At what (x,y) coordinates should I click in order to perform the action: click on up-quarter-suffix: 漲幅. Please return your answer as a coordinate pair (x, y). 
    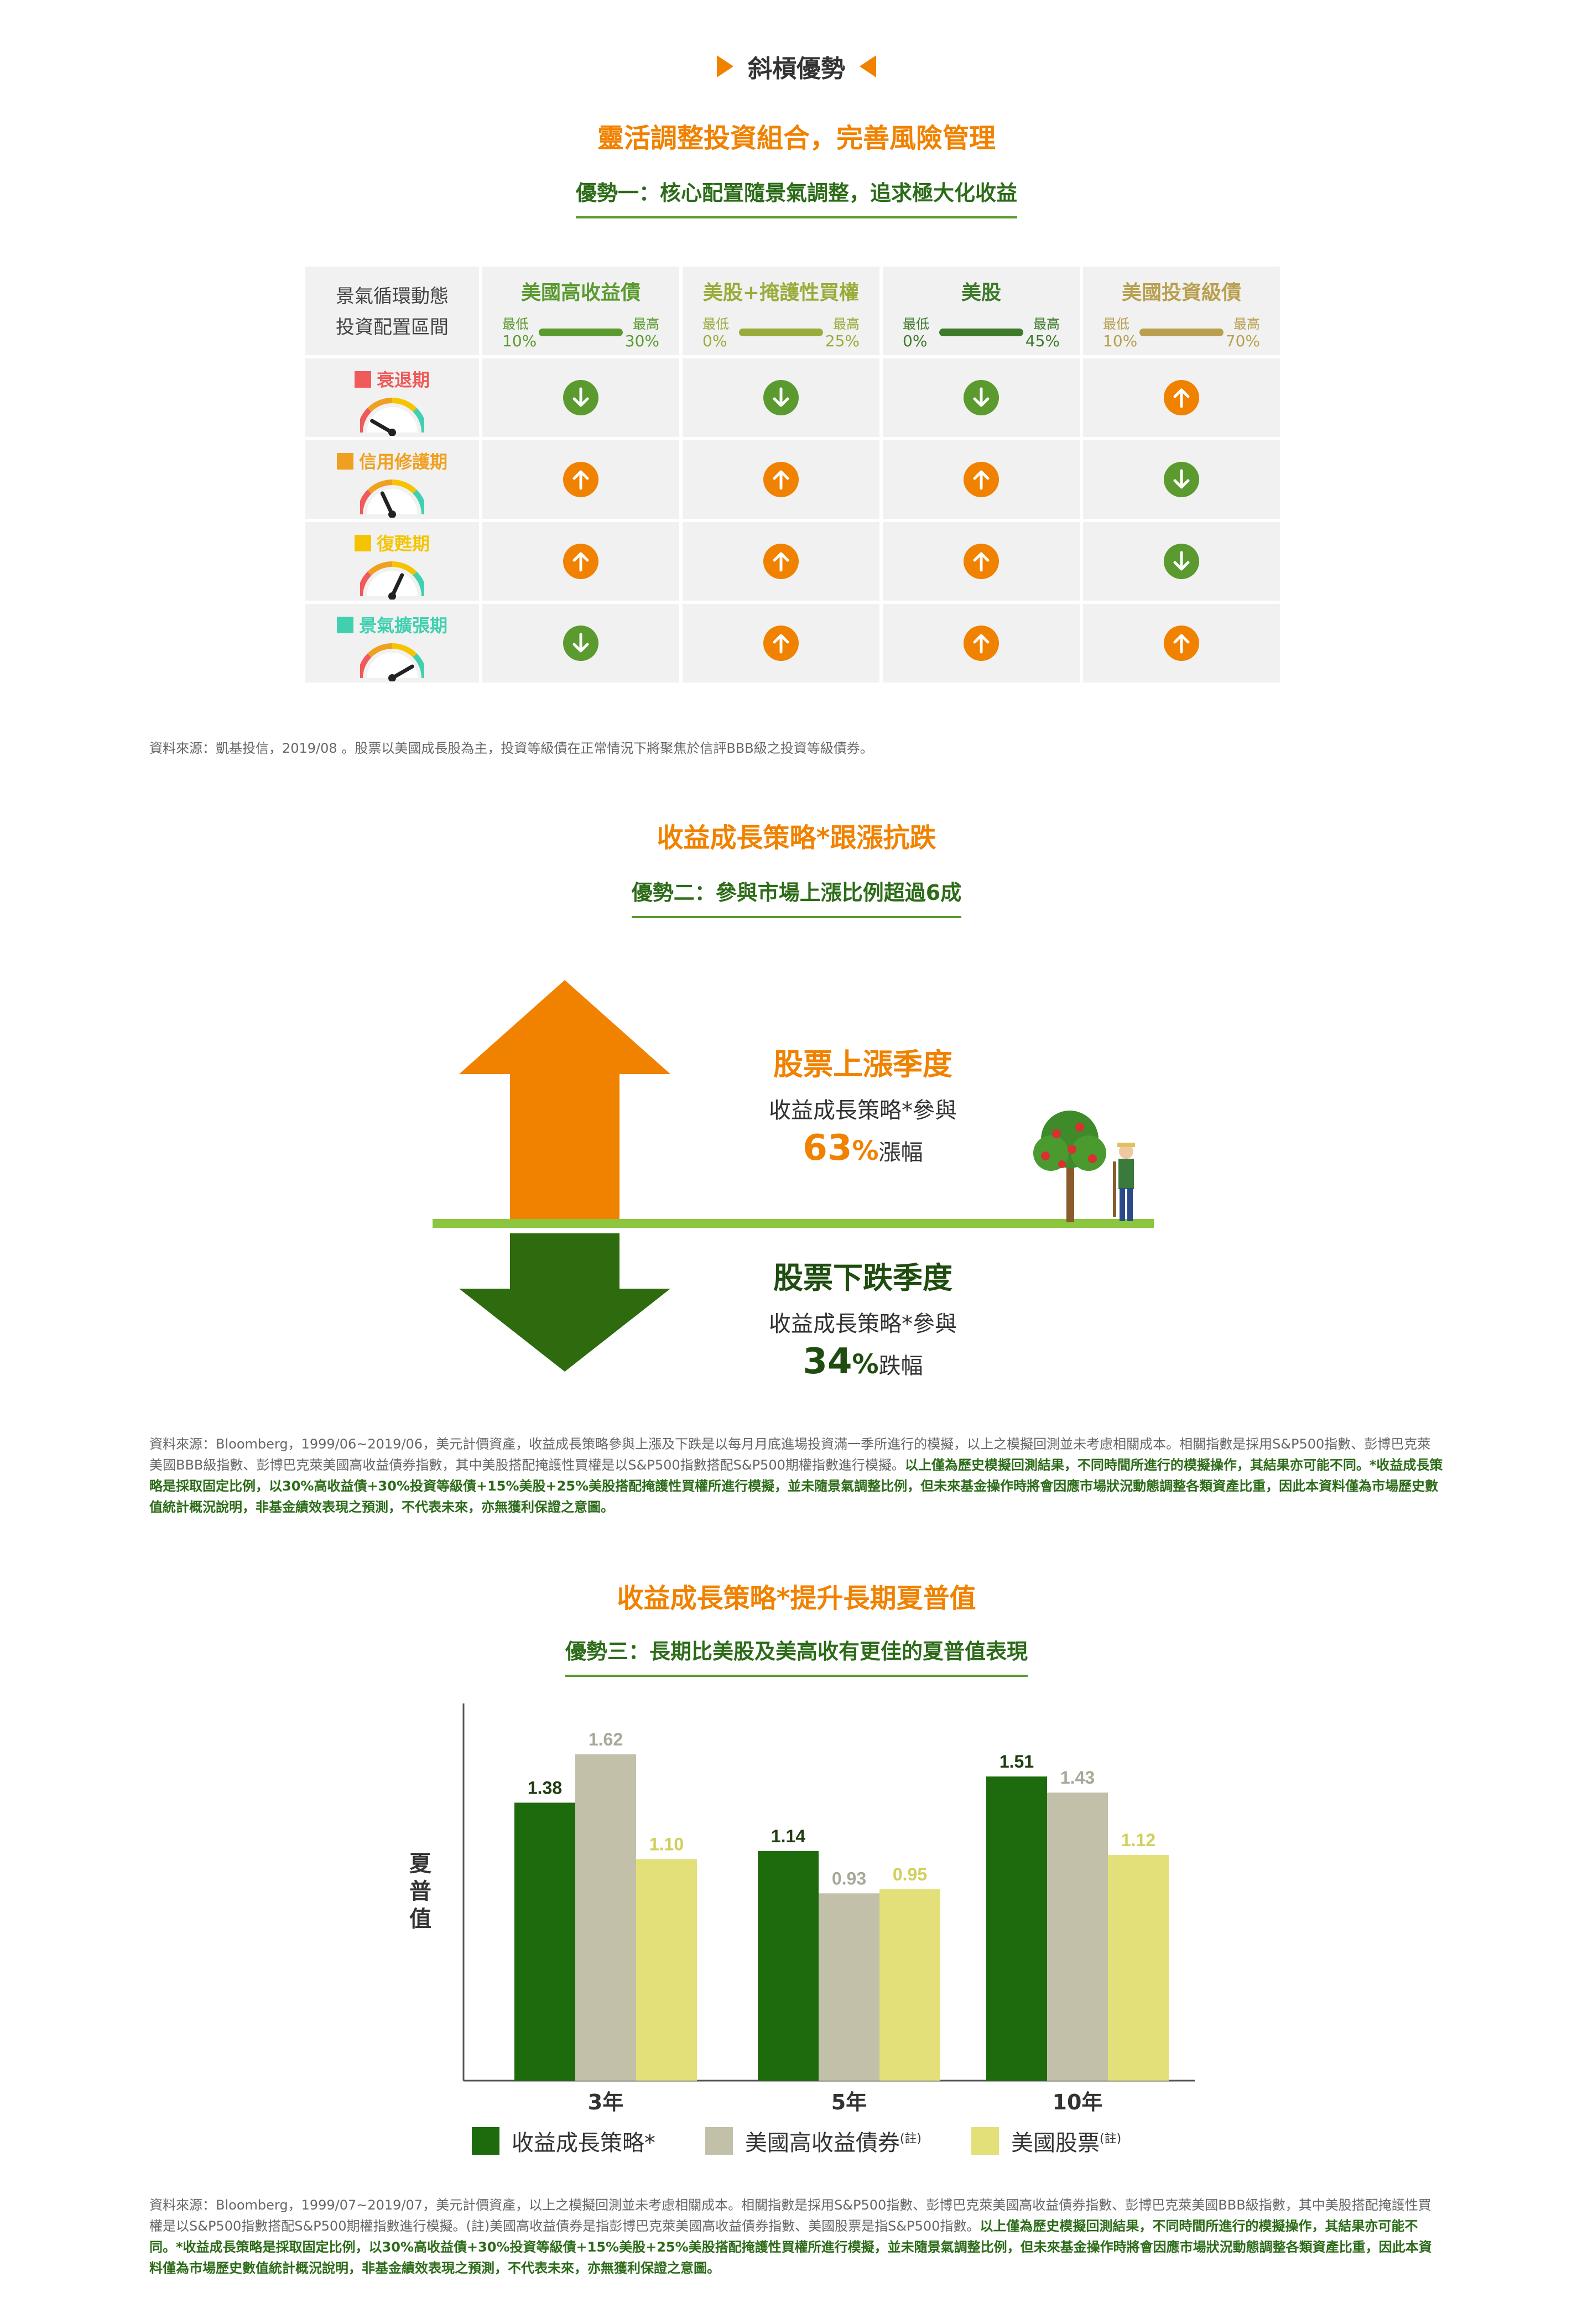
    Looking at the image, I should click on (900, 1153).